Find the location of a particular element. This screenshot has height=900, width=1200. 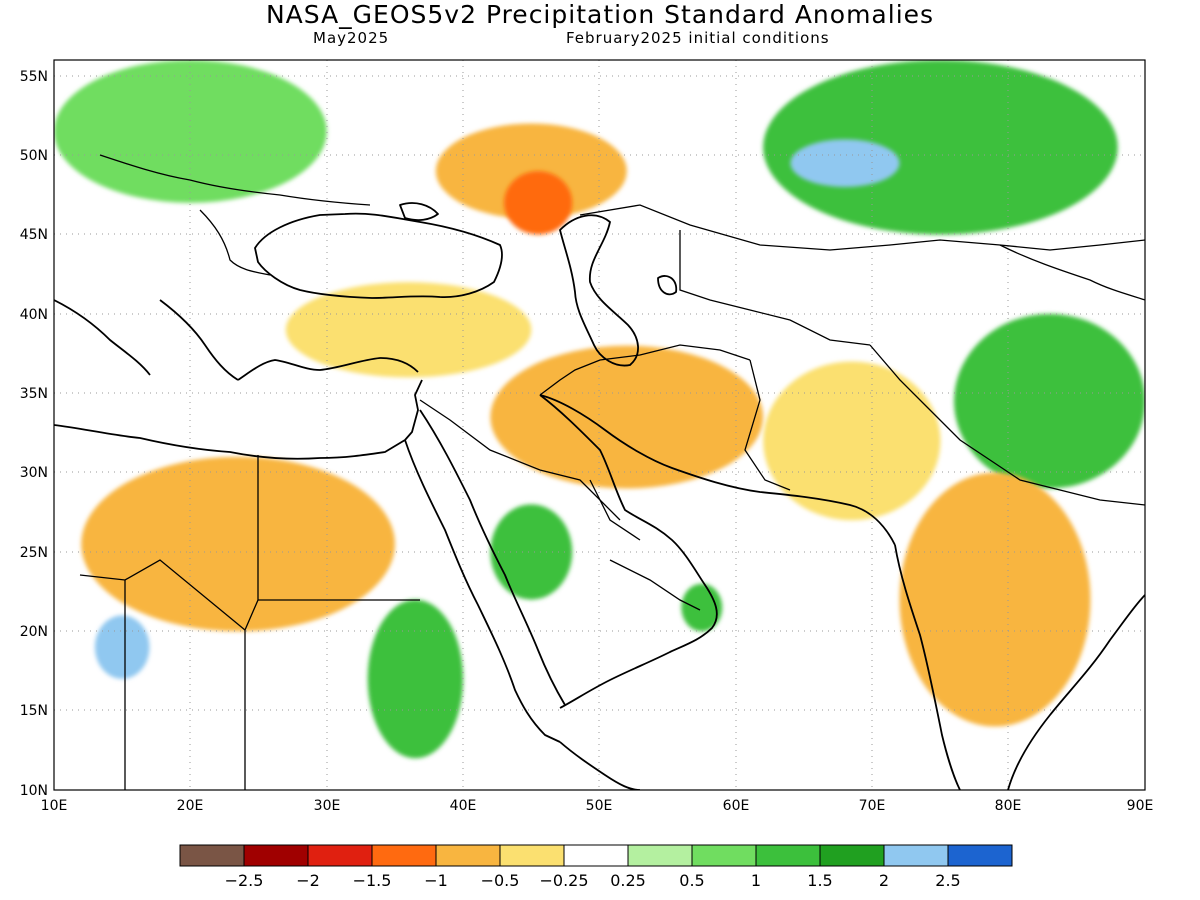

colorbar-label: −1 is located at coordinates (436, 880).